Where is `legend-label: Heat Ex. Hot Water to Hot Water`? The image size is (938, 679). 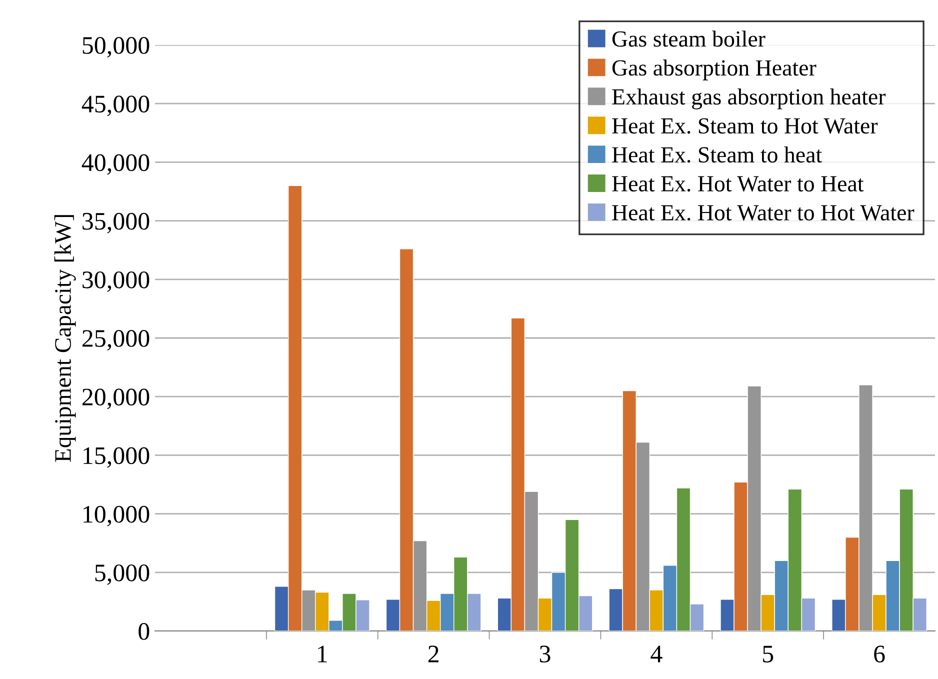
legend-label: Heat Ex. Hot Water to Hot Water is located at coordinates (763, 213).